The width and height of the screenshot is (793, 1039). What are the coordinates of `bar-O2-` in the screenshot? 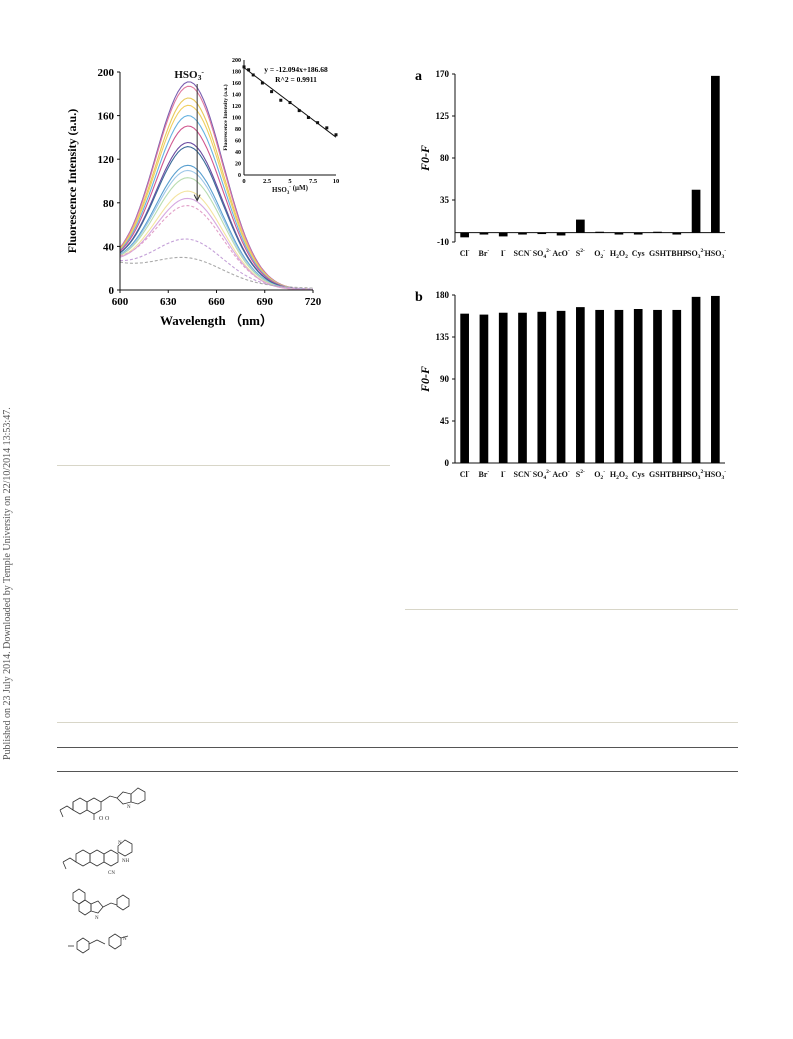 It's located at (599, 386).